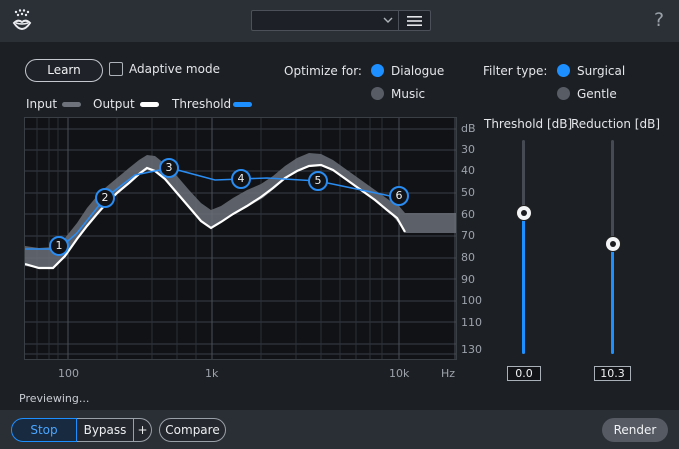 This screenshot has width=679, height=449. What do you see at coordinates (471, 300) in the screenshot?
I see `db-tick-label: 100` at bounding box center [471, 300].